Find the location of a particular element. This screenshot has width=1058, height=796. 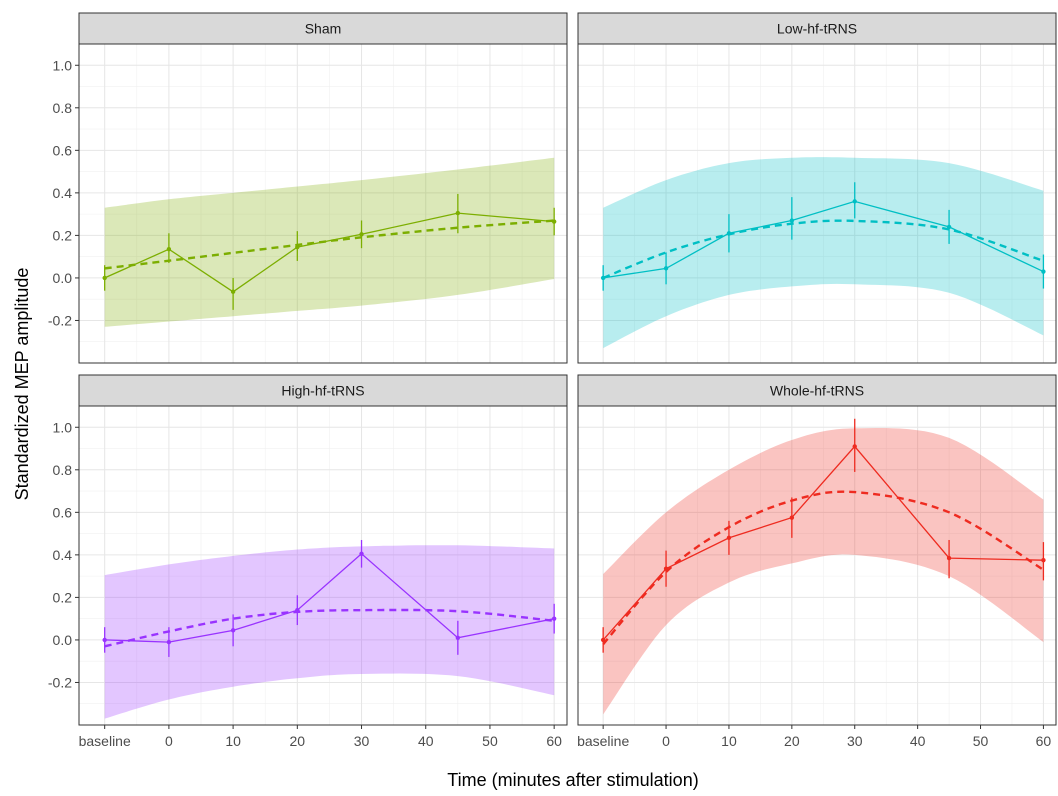

x-axis-title: Time (minutes after stimulation) is located at coordinates (572, 780).